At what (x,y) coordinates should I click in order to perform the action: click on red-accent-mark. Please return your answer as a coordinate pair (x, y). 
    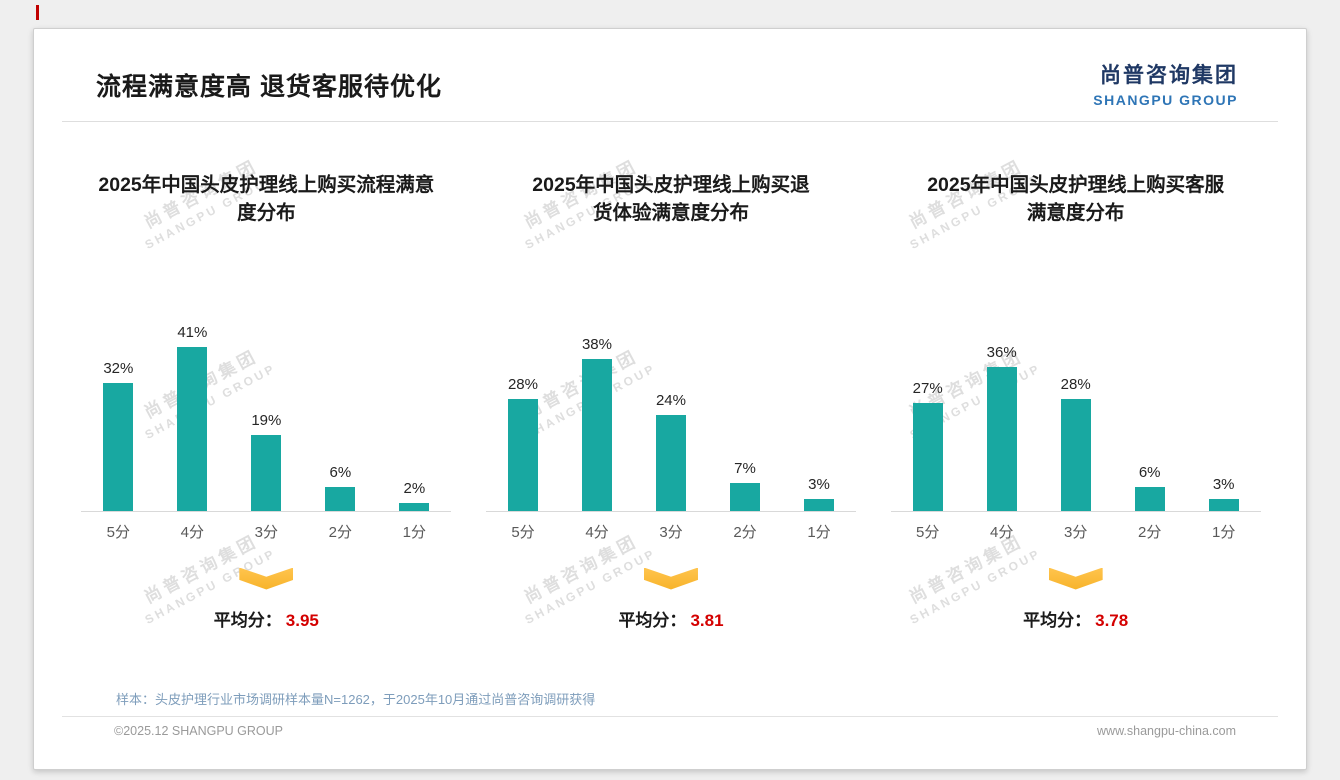
    Looking at the image, I should click on (37, 12).